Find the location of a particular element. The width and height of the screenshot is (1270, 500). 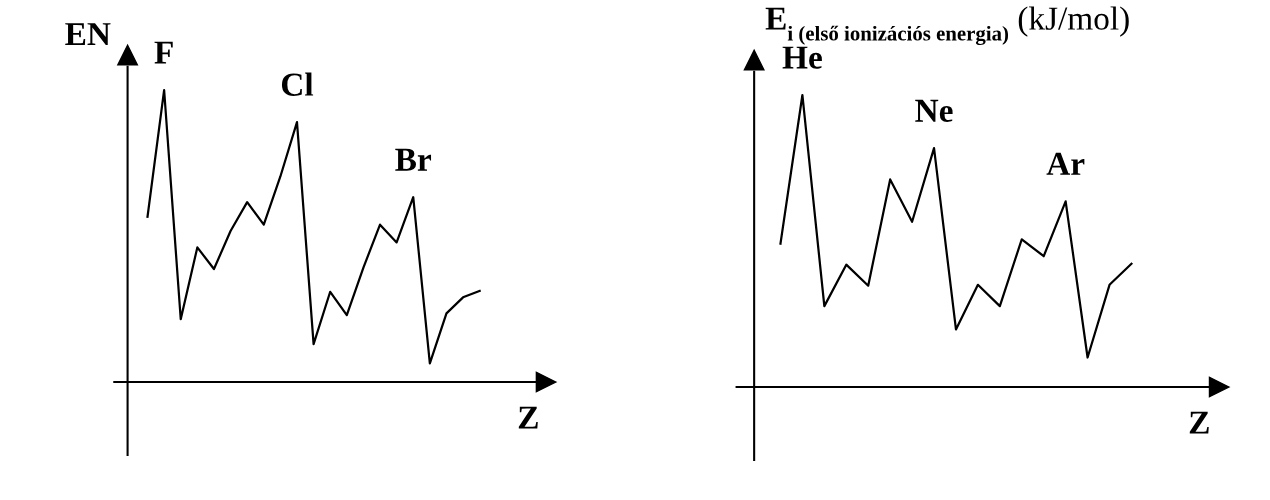

annotation: Br is located at coordinates (413, 159).